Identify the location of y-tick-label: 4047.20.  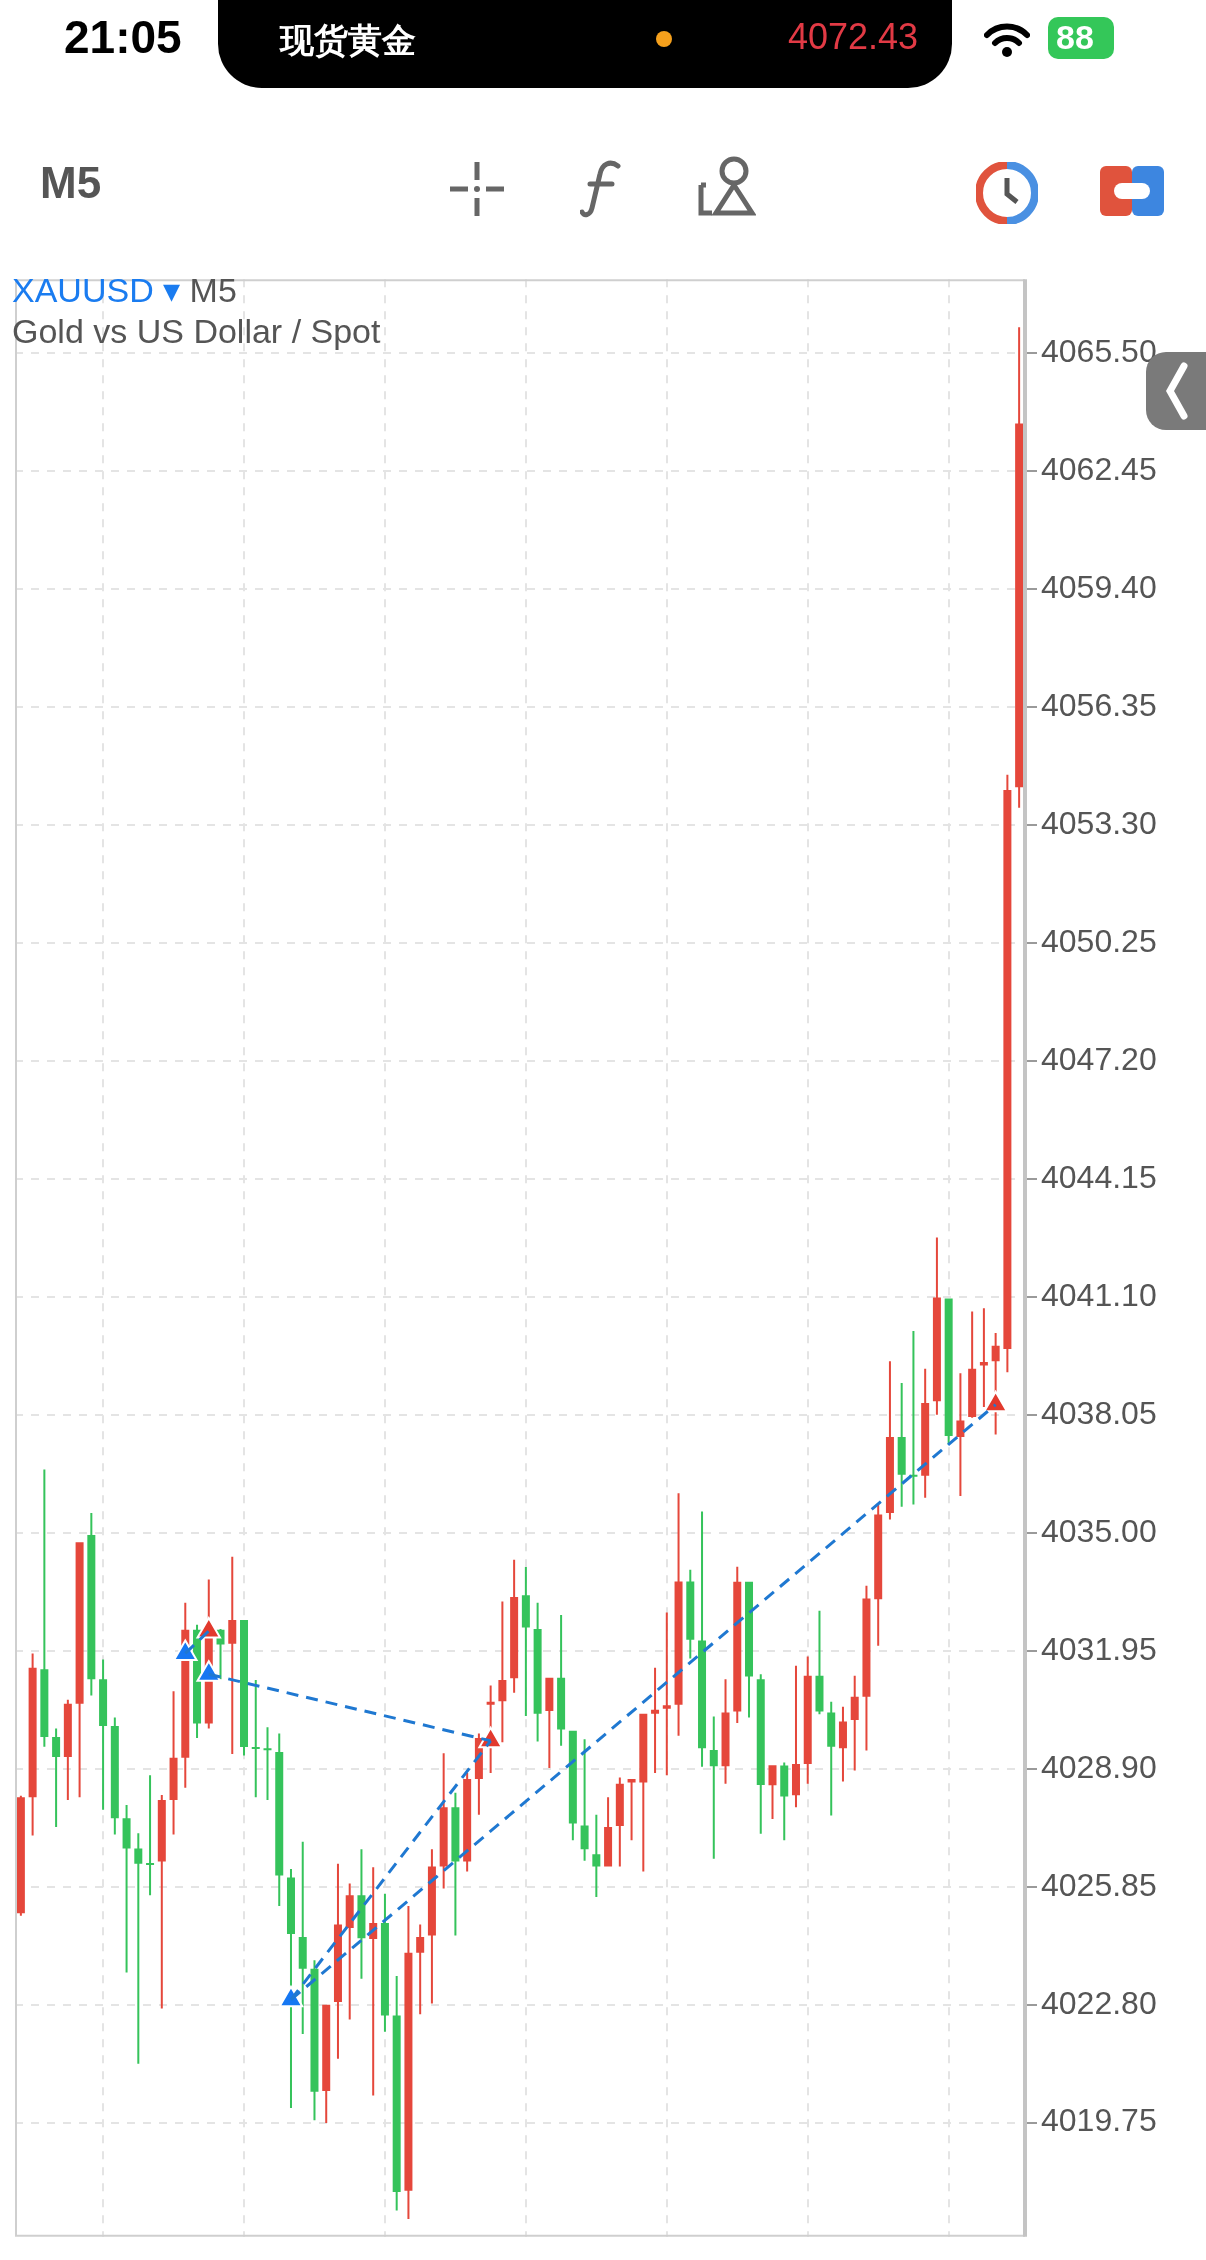
(1099, 1058).